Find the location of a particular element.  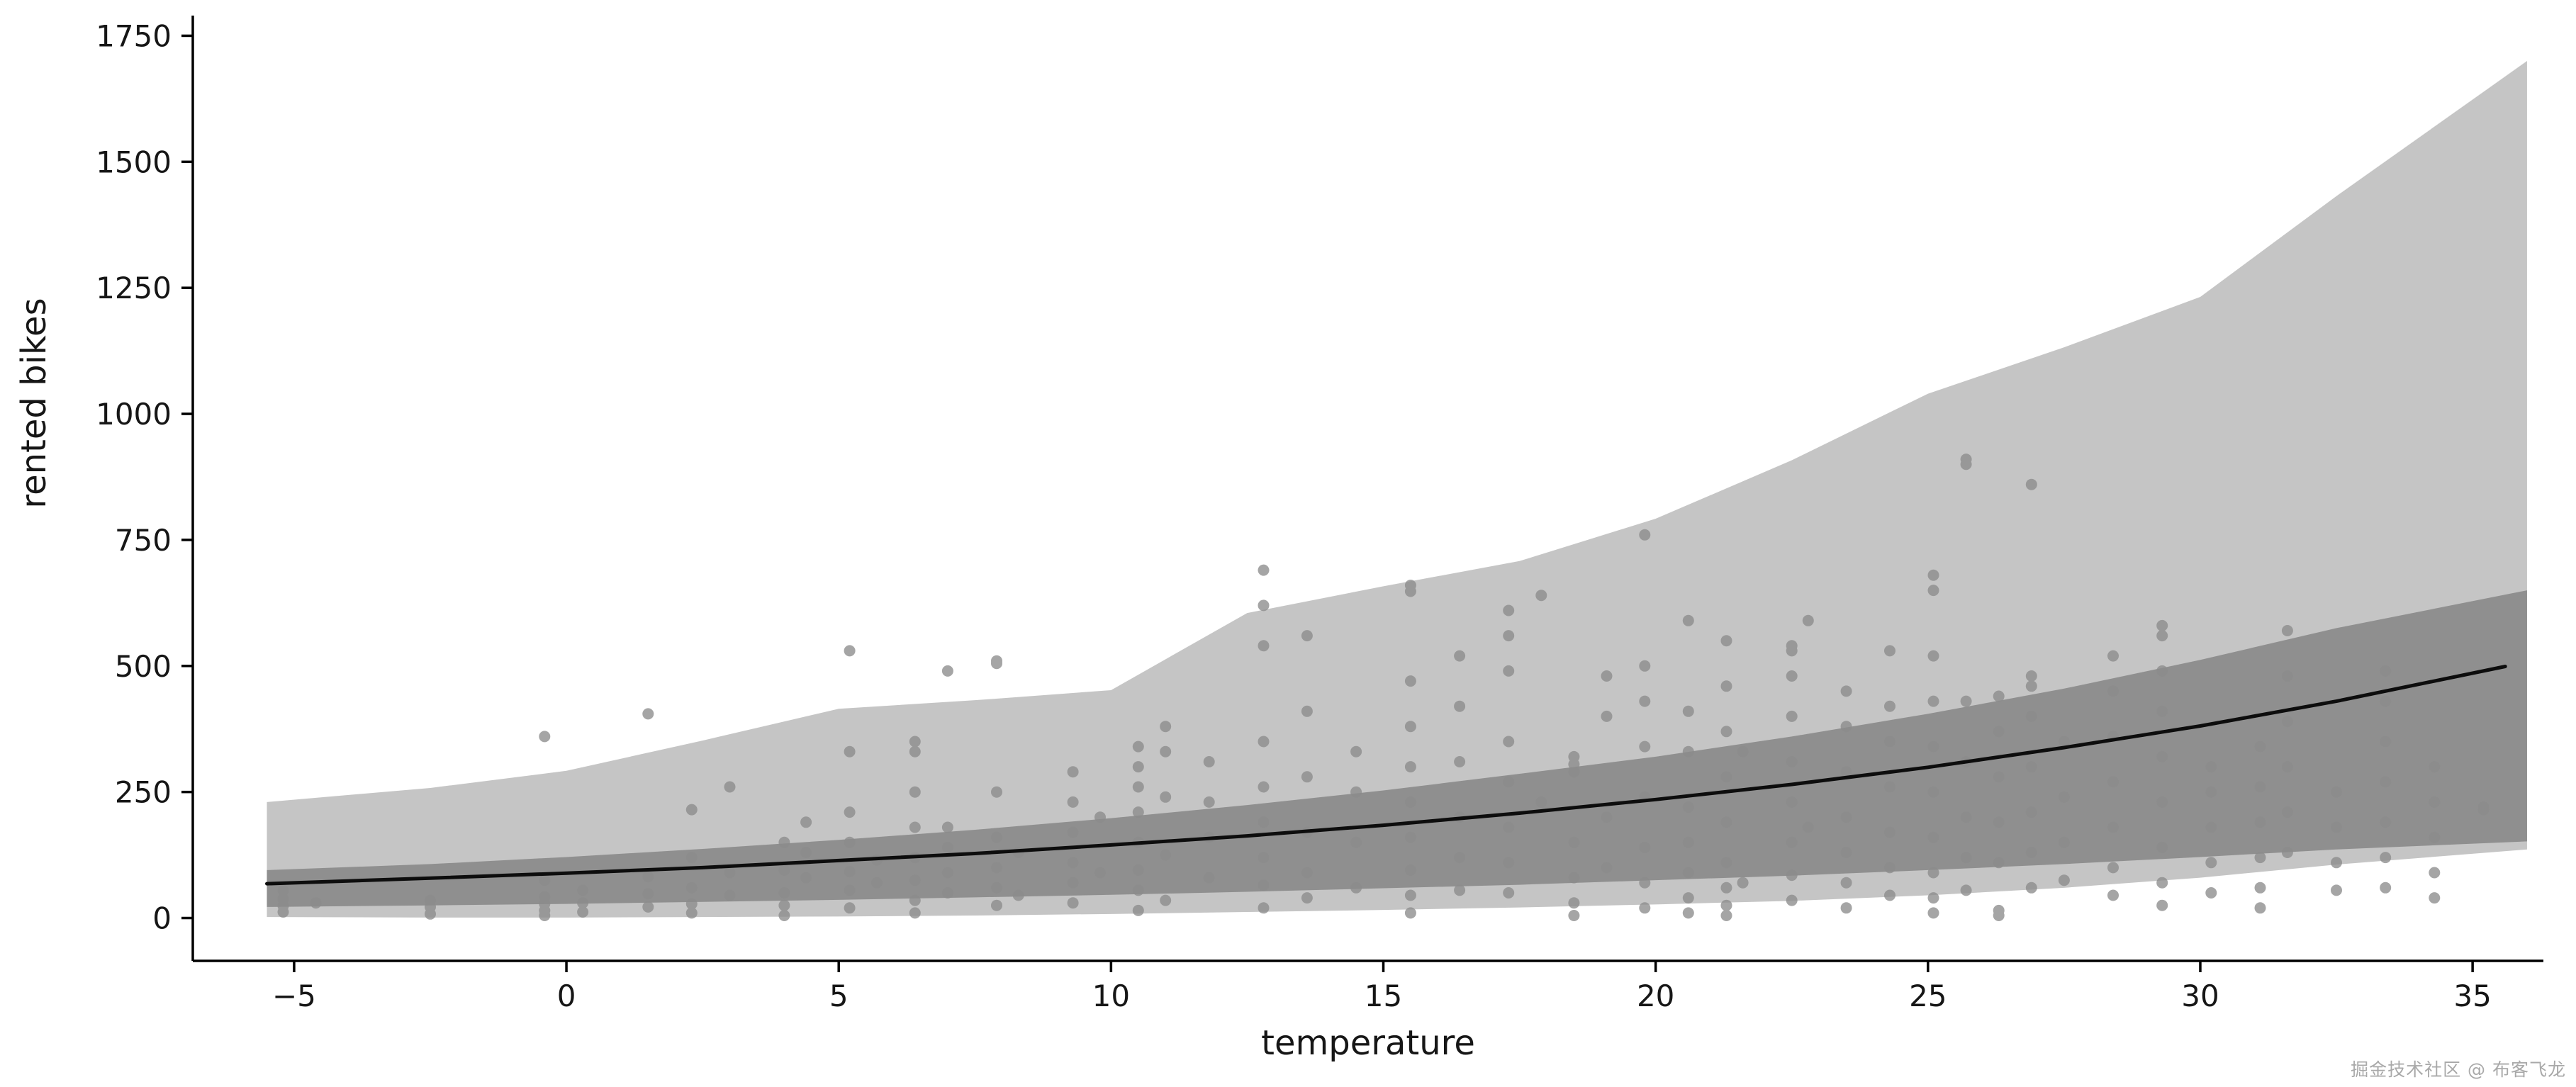

x-tick-label: 25 is located at coordinates (1928, 996).